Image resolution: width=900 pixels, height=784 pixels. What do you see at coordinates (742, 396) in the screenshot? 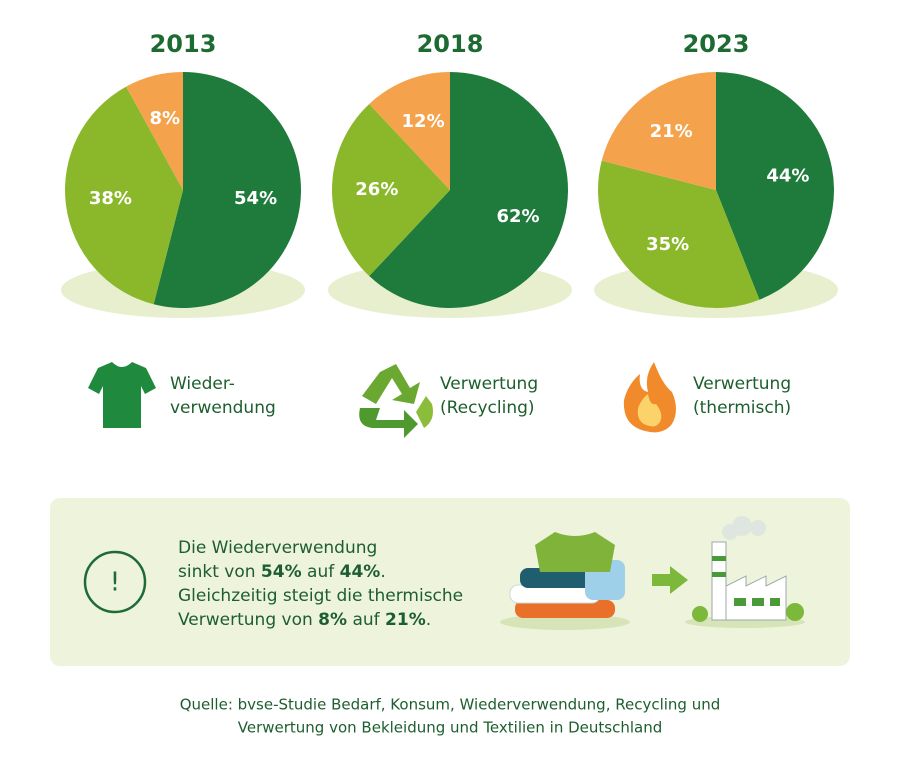
I see `legend-label: Verwertung (thermisch)` at bounding box center [742, 396].